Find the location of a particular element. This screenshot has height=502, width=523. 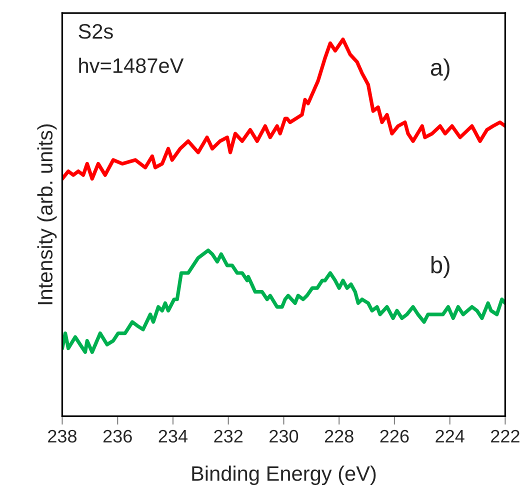

x-tick-label: 224 is located at coordinates (450, 436).